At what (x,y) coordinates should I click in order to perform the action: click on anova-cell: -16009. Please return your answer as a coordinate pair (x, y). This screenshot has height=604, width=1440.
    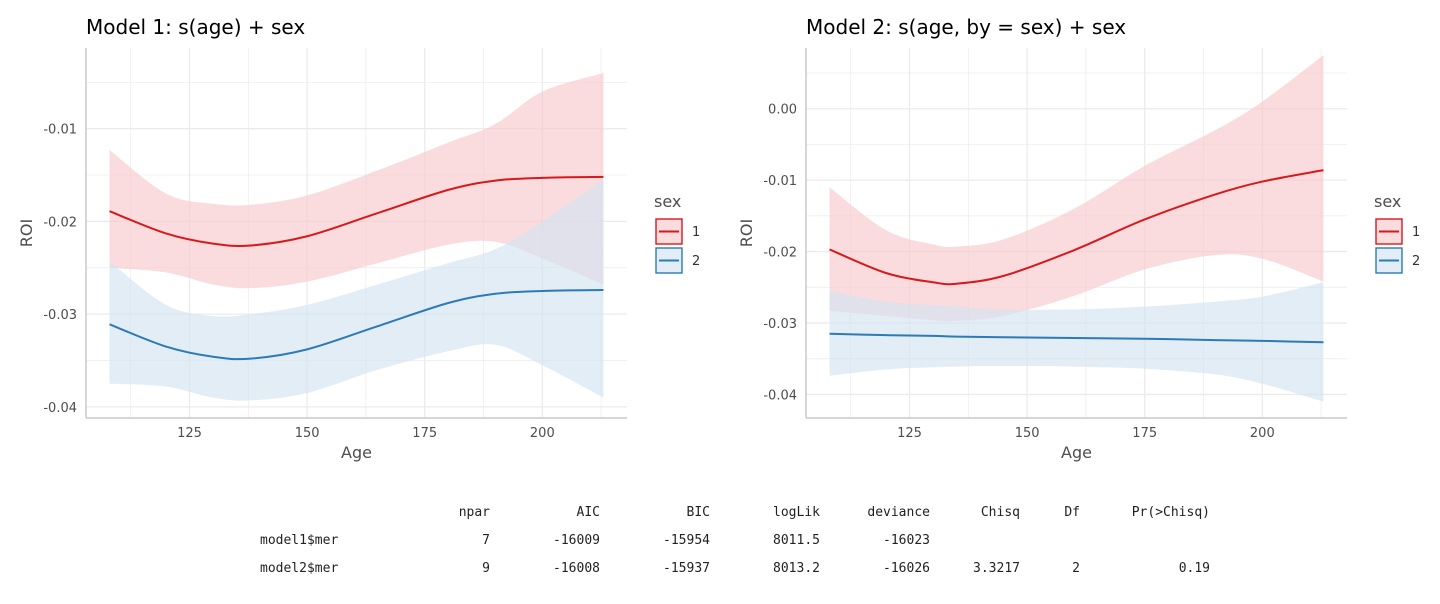
    Looking at the image, I should click on (576, 540).